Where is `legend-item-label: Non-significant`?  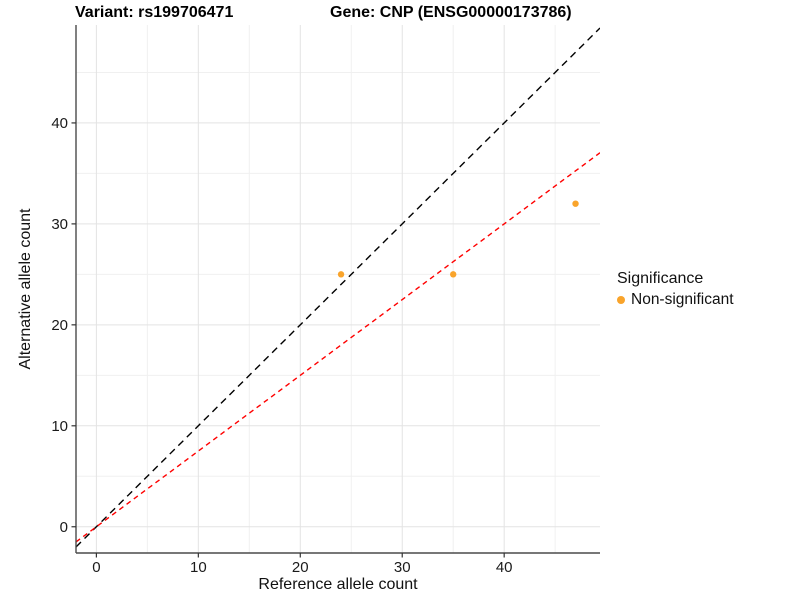
legend-item-label: Non-significant is located at coordinates (682, 299).